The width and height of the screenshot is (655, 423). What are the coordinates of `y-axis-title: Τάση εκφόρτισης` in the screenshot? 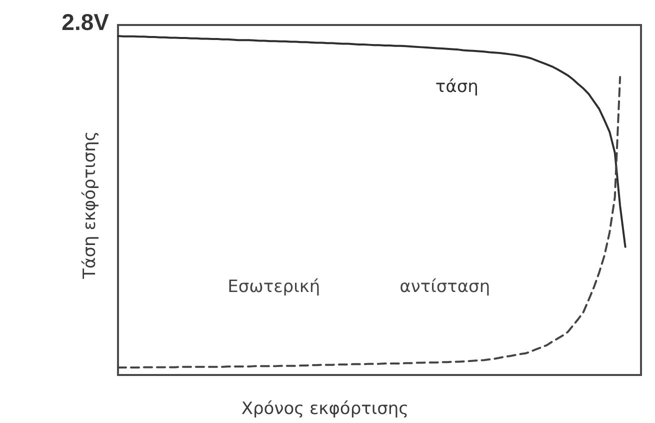 It's located at (90, 205).